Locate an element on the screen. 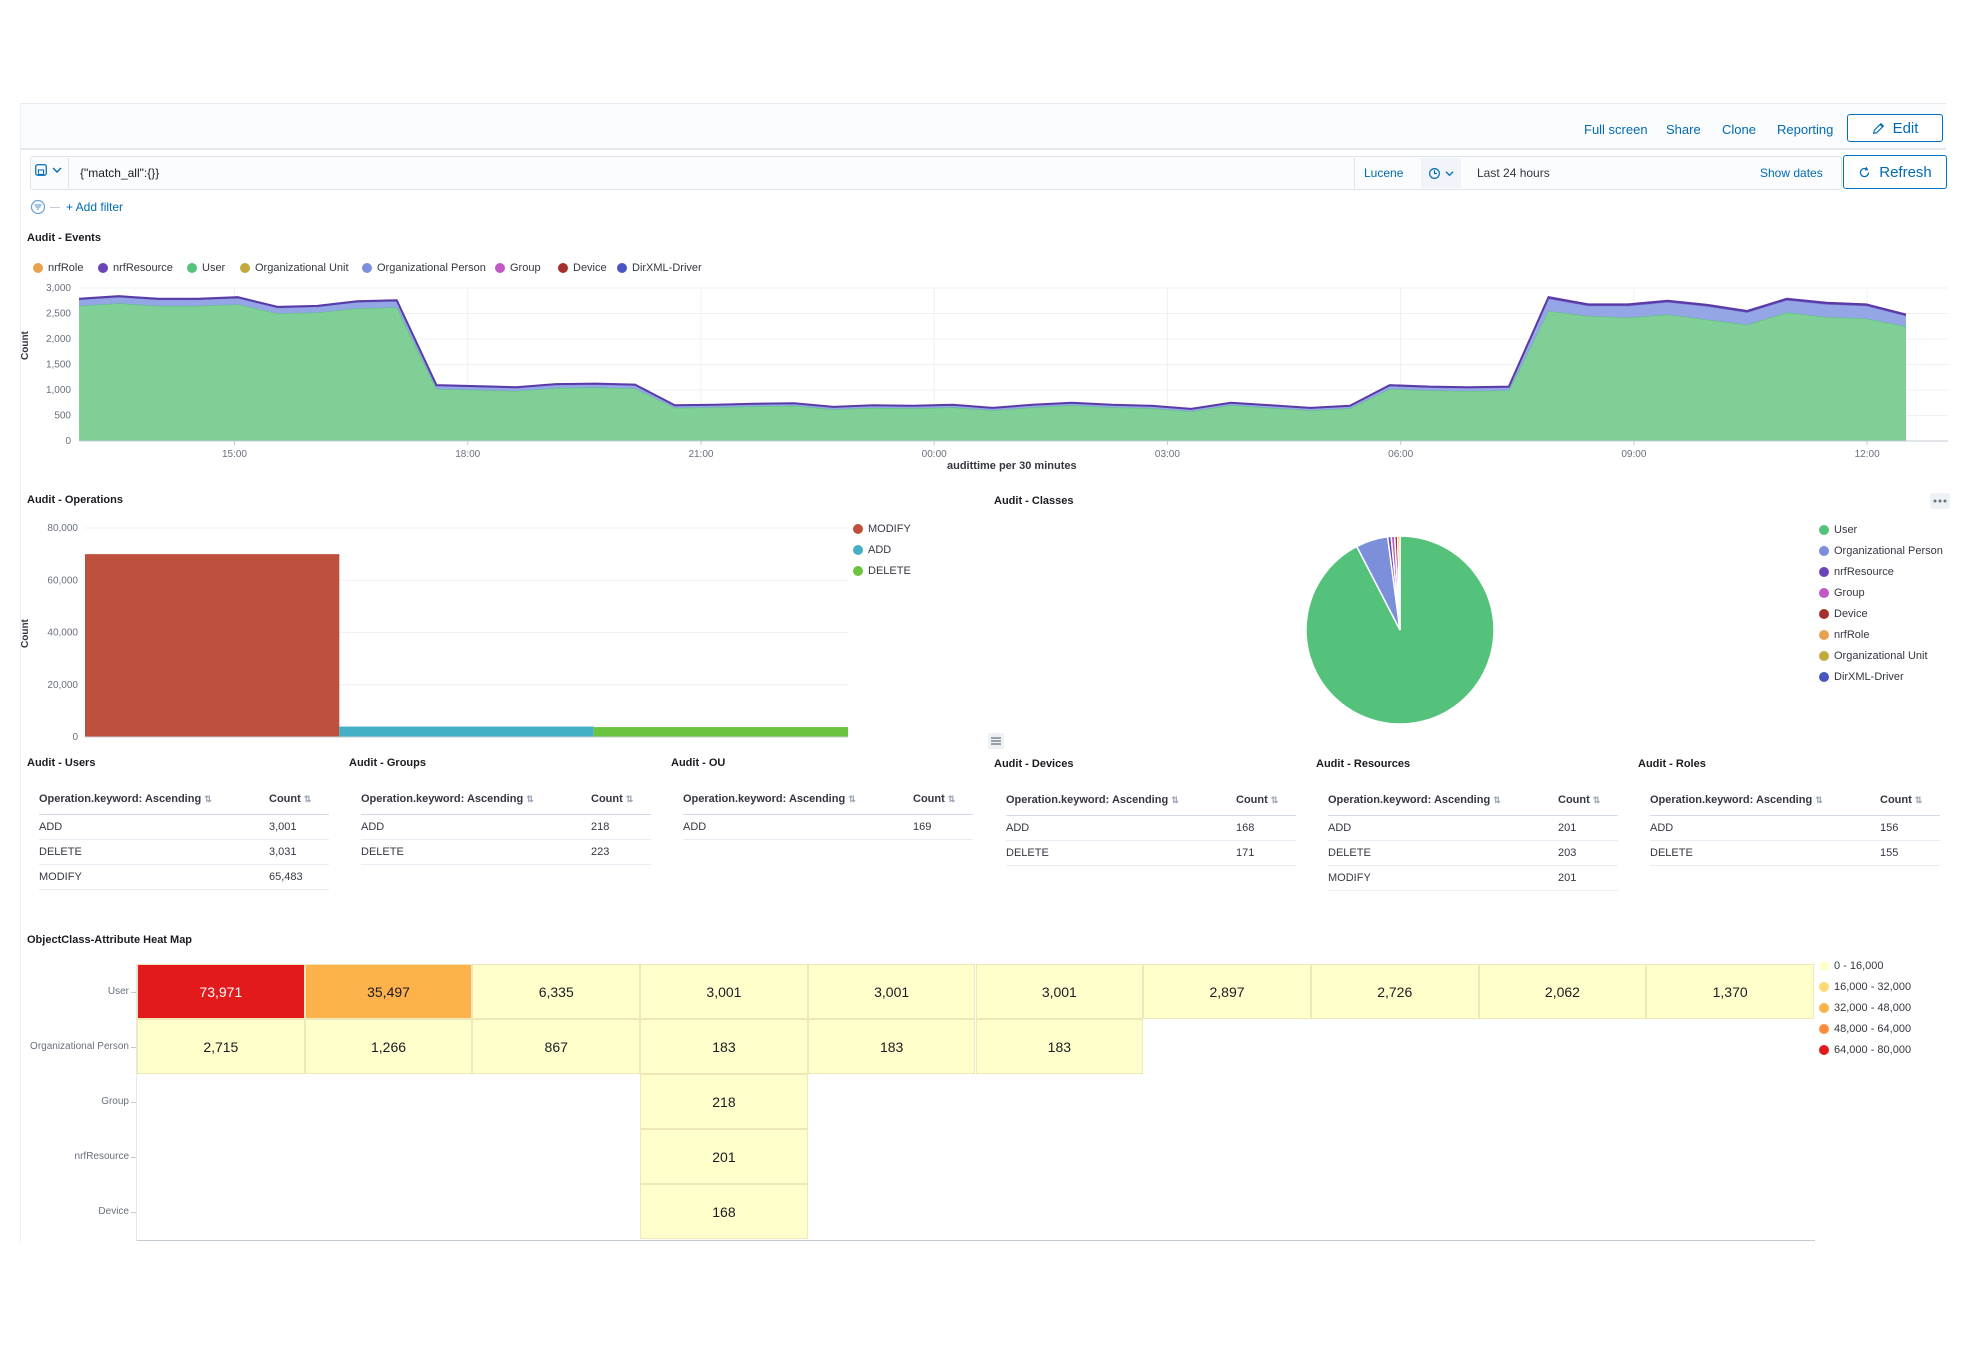 This screenshot has height=1367, width=1966. heatmap-cell: 73,971 is located at coordinates (221, 991).